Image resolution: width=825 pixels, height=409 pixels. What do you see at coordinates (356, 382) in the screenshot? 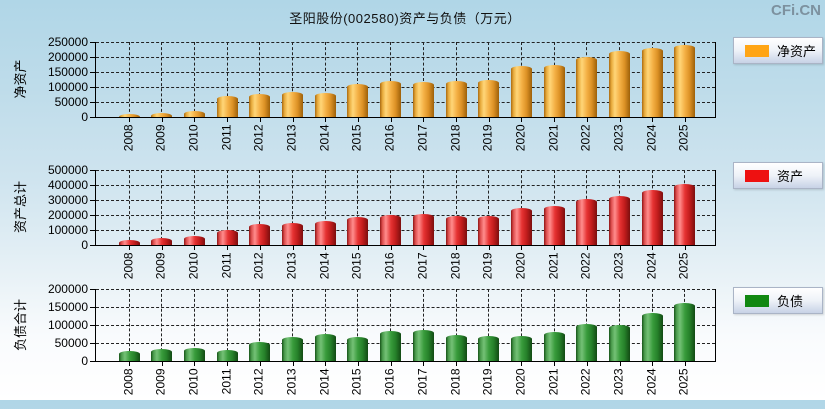
I see `x-tick-label: 2015` at bounding box center [356, 382].